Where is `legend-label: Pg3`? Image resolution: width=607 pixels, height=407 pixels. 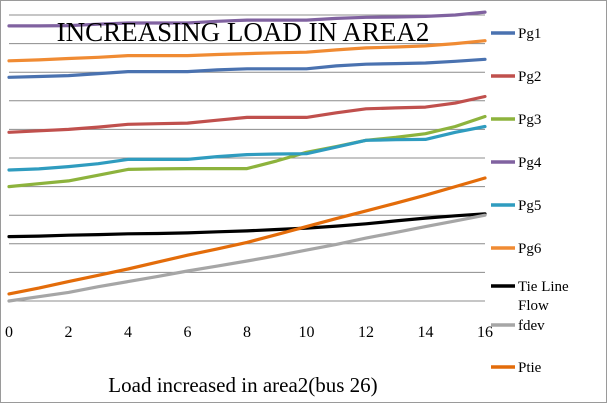 legend-label: Pg3 is located at coordinates (529, 120).